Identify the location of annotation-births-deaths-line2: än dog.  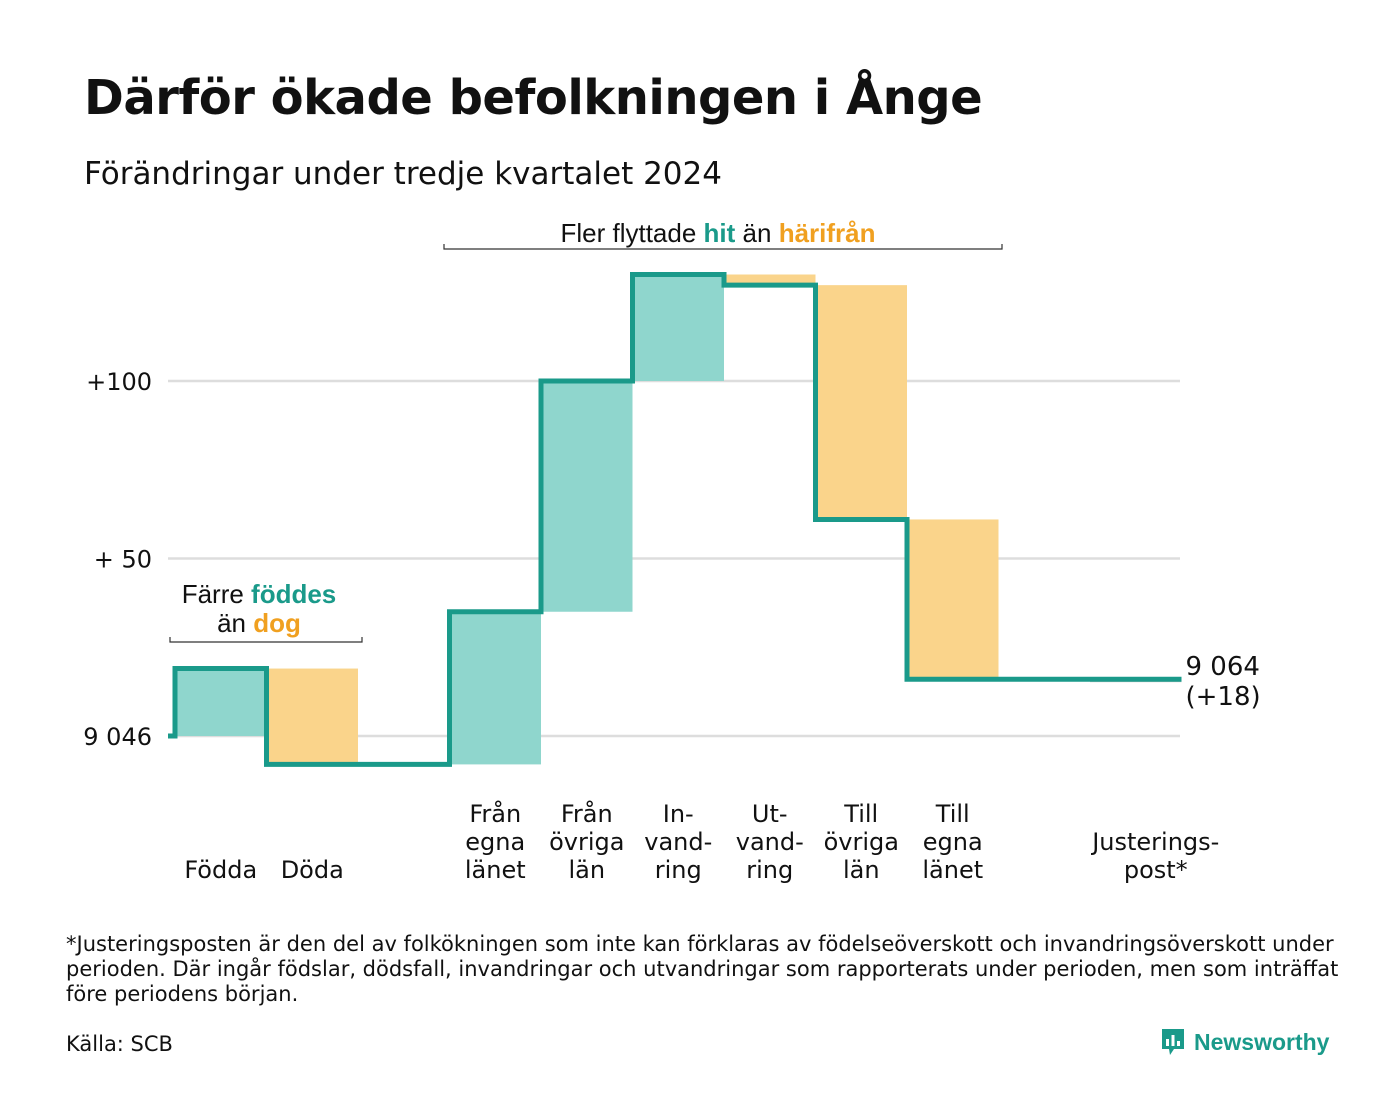
(259, 623).